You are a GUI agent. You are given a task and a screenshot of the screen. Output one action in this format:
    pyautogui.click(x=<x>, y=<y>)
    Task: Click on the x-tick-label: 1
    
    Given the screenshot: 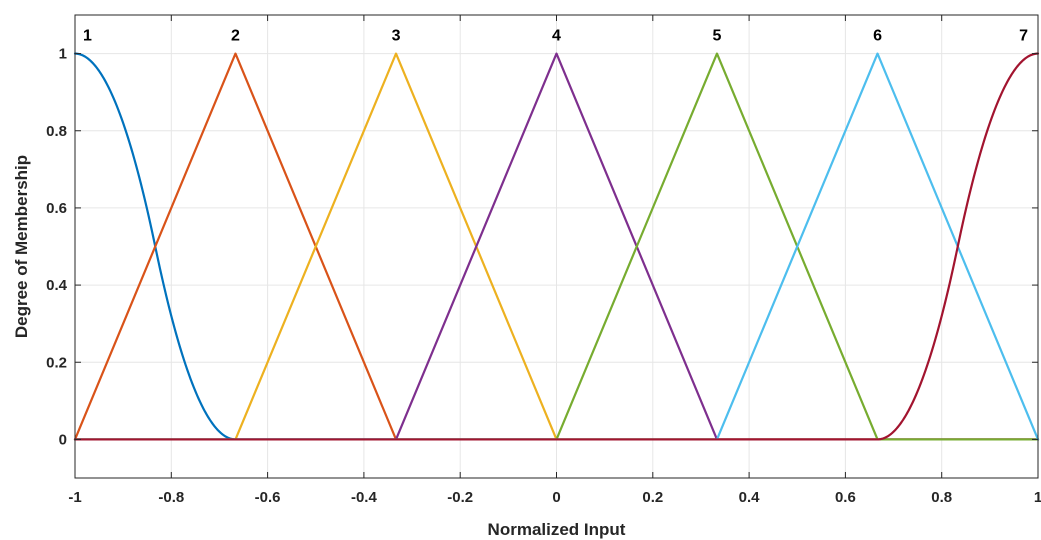 What is the action you would take?
    pyautogui.click(x=1037, y=497)
    